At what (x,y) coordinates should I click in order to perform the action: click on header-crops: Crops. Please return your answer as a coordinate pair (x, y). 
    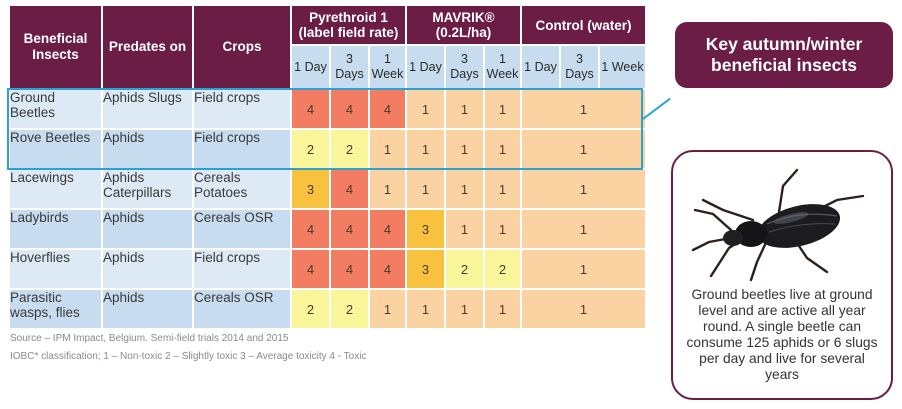
    Looking at the image, I should click on (242, 47).